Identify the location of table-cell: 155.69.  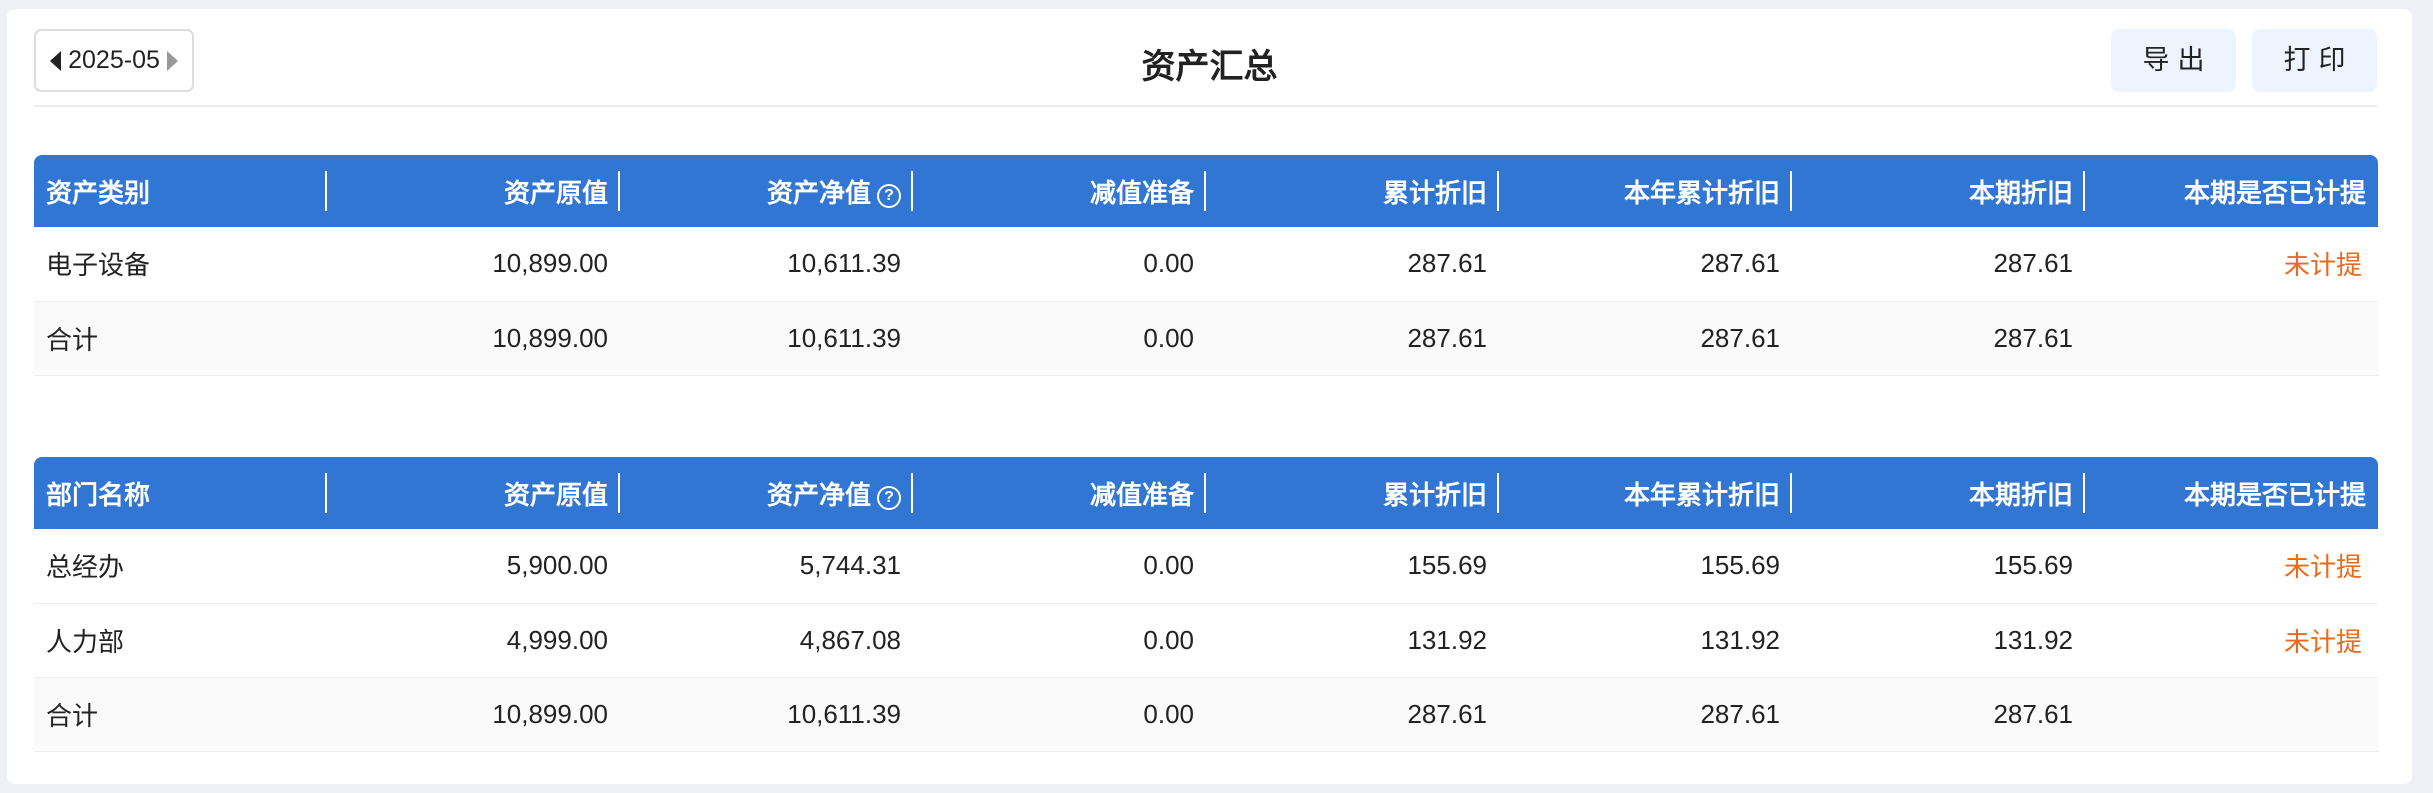
(1645, 566).